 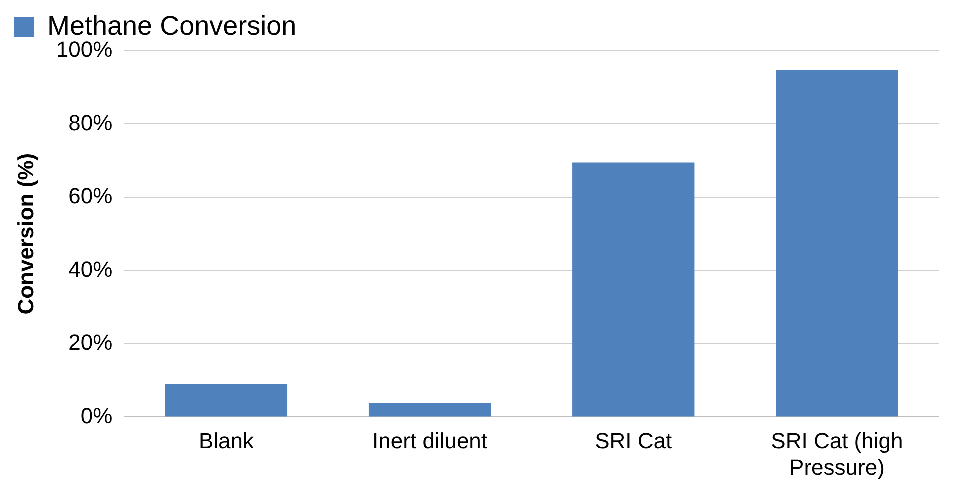 What do you see at coordinates (430, 441) in the screenshot?
I see `x-tick-label: Inert diluent` at bounding box center [430, 441].